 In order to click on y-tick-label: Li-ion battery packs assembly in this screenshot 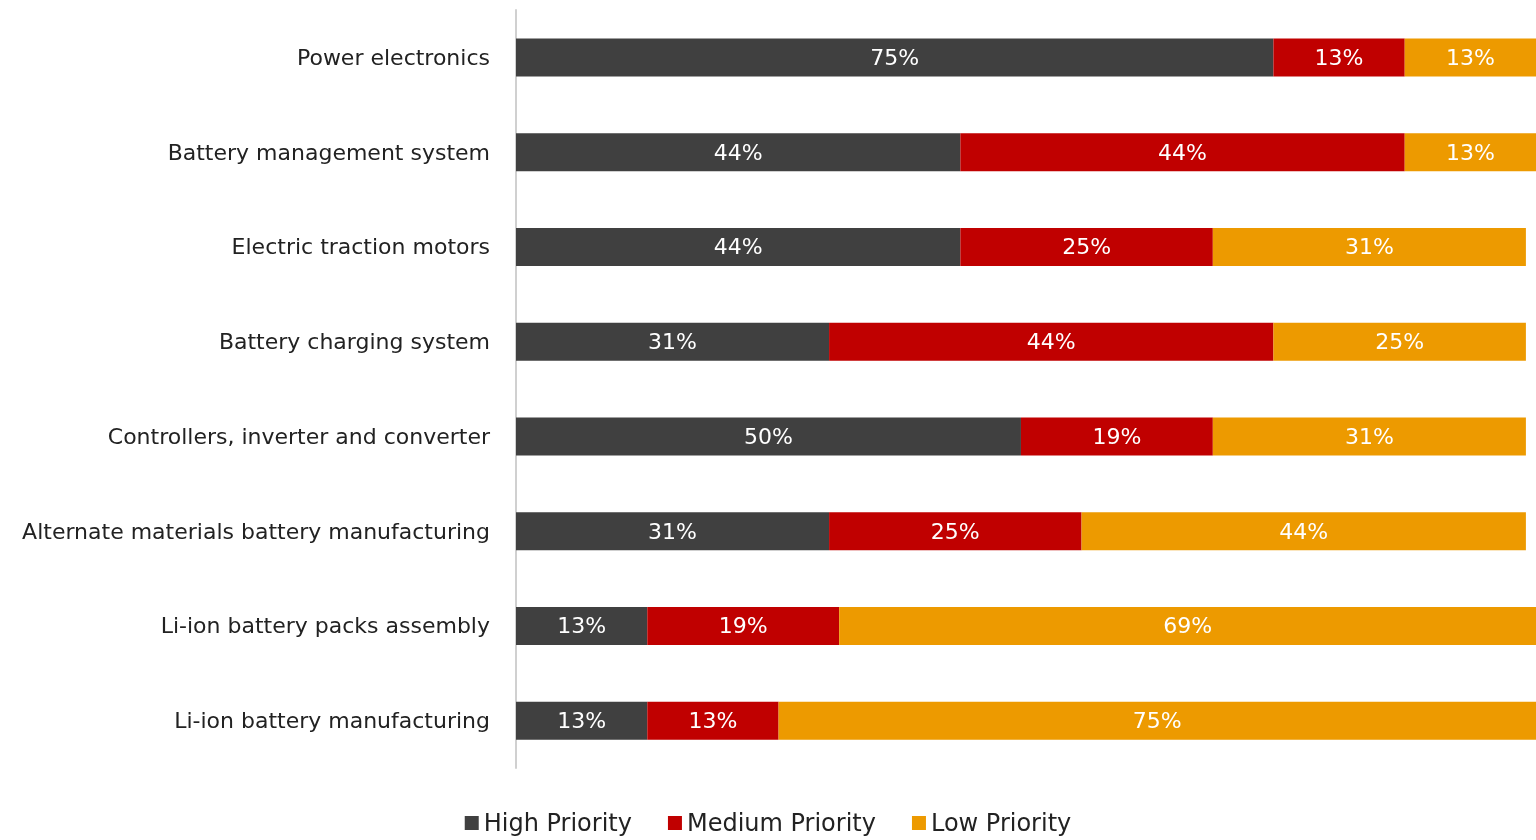, I will do `click(325, 626)`.